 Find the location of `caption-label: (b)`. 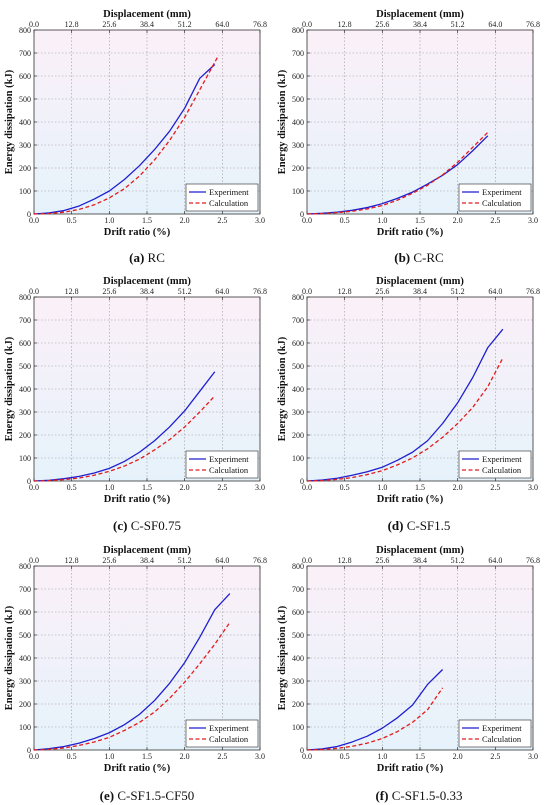

caption-label: (b) is located at coordinates (402, 257).